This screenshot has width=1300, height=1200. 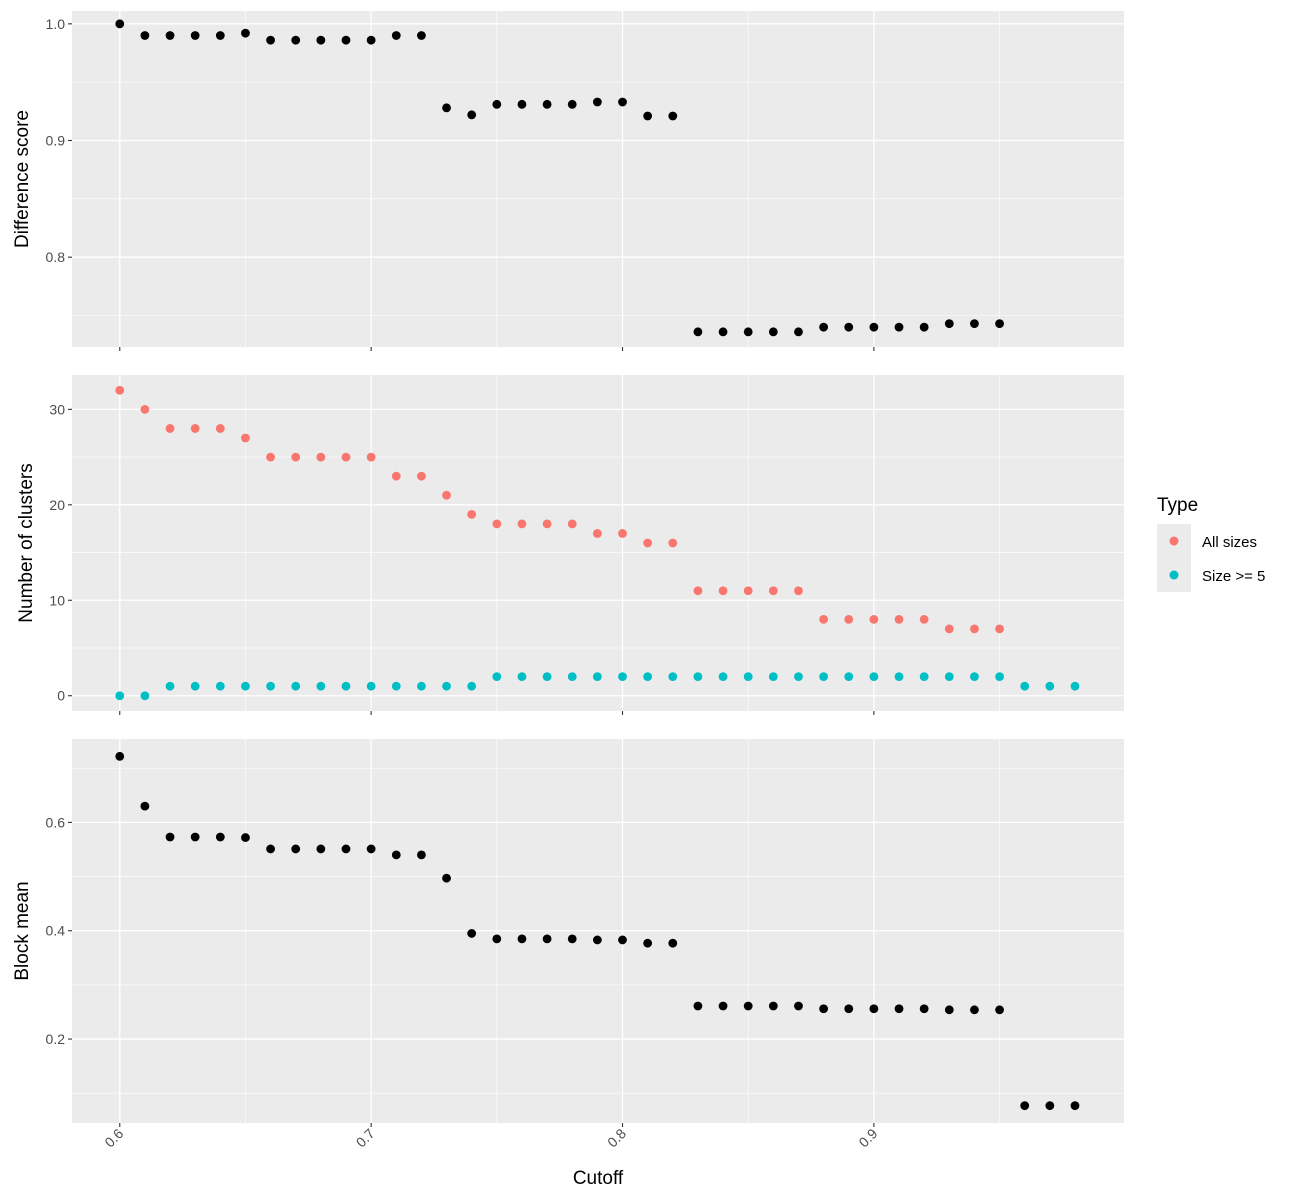 What do you see at coordinates (1177, 505) in the screenshot?
I see `legend-title: Type` at bounding box center [1177, 505].